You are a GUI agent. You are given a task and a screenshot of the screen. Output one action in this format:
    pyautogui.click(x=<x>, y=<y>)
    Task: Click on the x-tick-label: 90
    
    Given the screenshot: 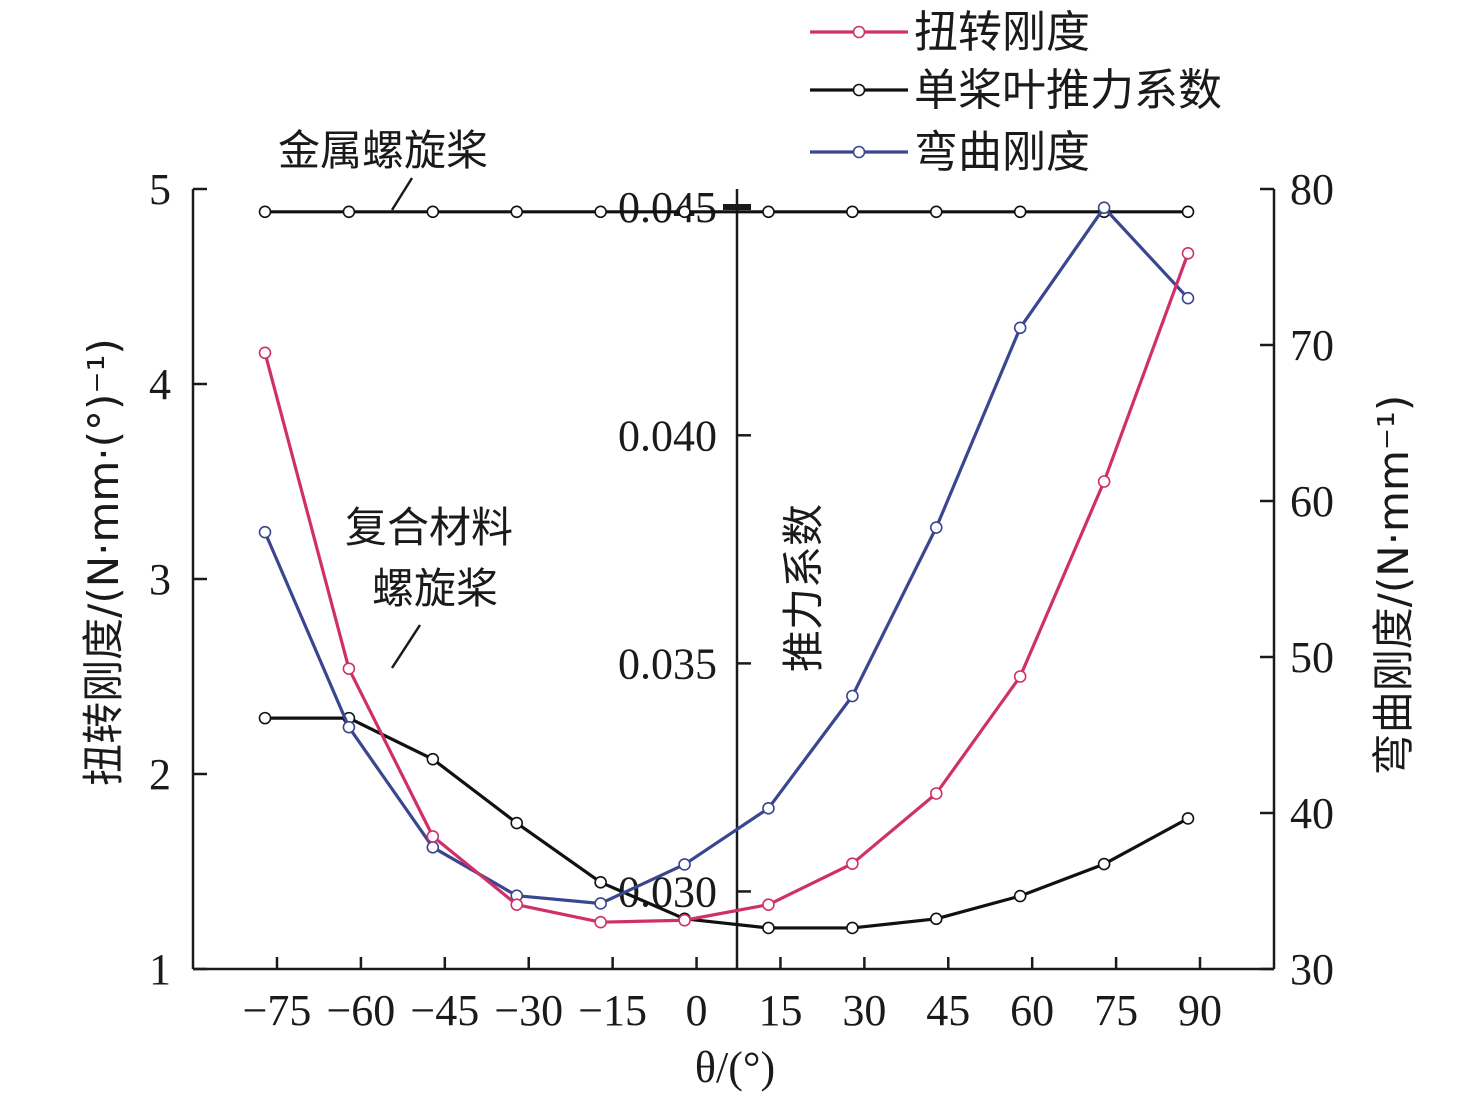 What is the action you would take?
    pyautogui.click(x=1200, y=1010)
    